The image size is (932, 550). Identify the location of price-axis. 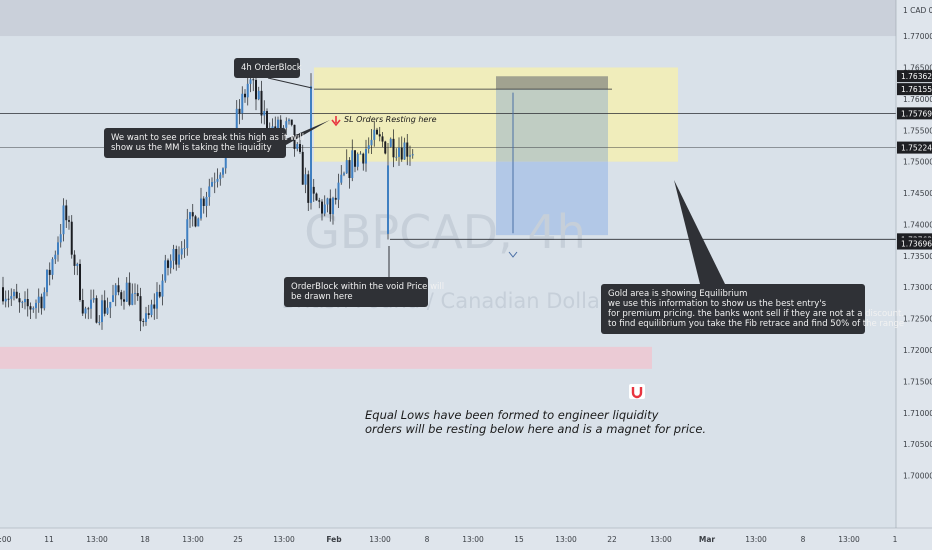
(914, 275).